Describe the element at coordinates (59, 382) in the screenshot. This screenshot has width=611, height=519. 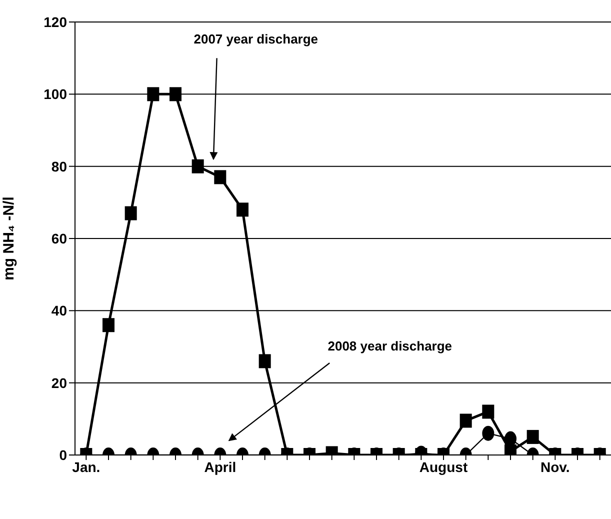
I see `y-tick-label: 20` at that location.